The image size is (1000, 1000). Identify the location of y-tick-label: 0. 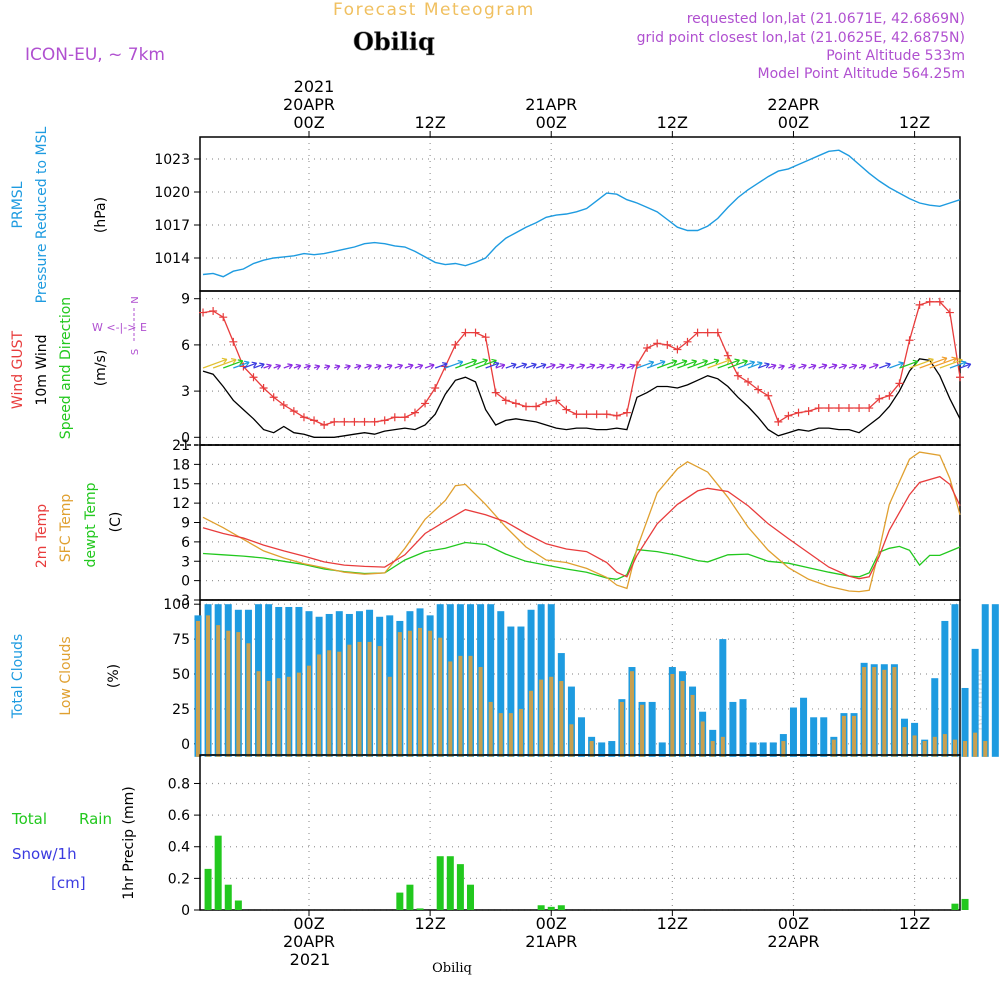
(185, 438).